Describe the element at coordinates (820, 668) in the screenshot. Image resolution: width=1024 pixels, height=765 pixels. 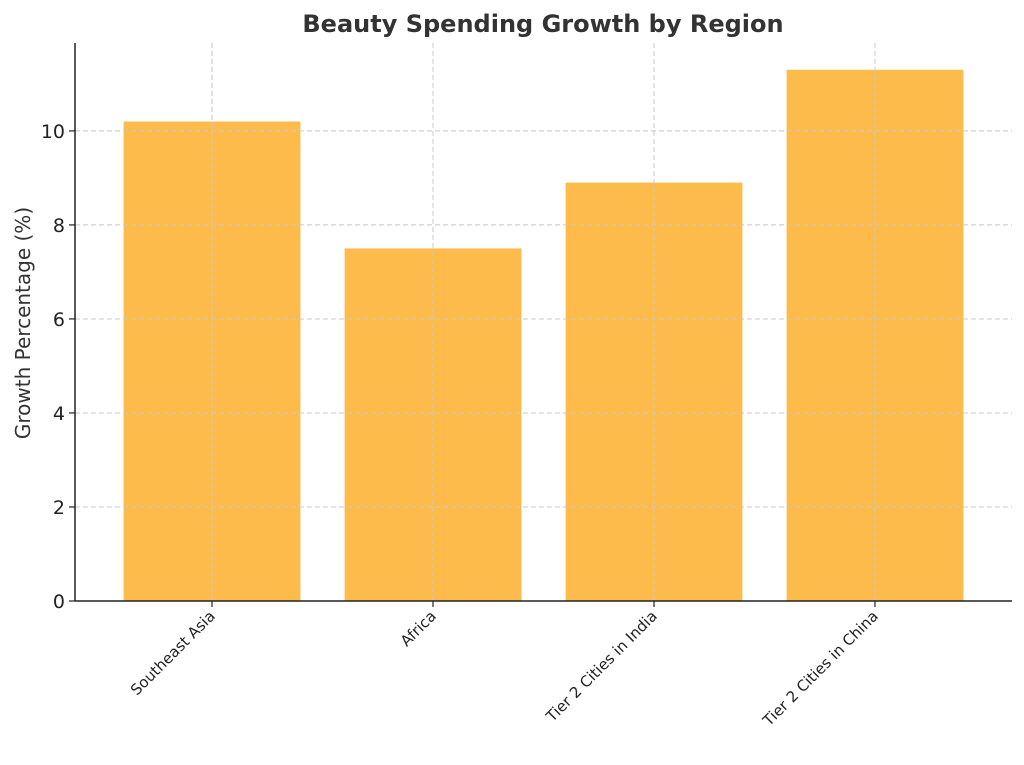
I see `x-tick-label: Tier 2 Cities in China` at that location.